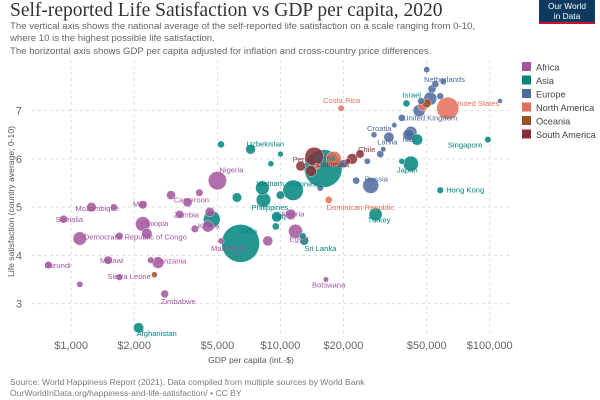 This screenshot has height=400, width=600. What do you see at coordinates (135, 237) in the screenshot?
I see `point-label: Democratic Republic of Congo` at bounding box center [135, 237].